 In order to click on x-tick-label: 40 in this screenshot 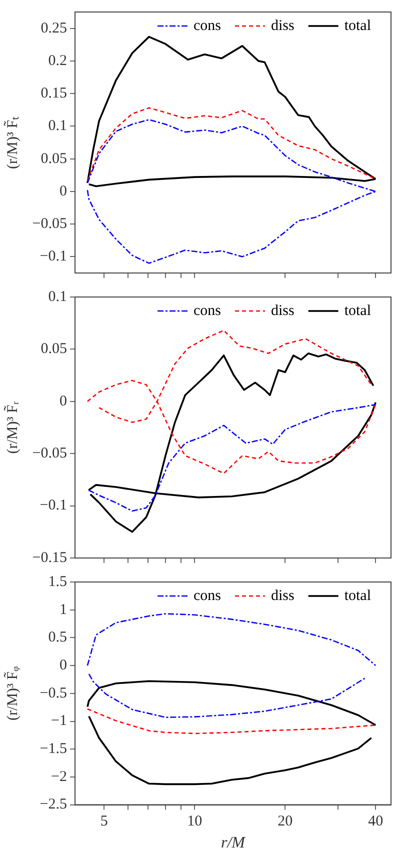, I will do `click(376, 822)`.